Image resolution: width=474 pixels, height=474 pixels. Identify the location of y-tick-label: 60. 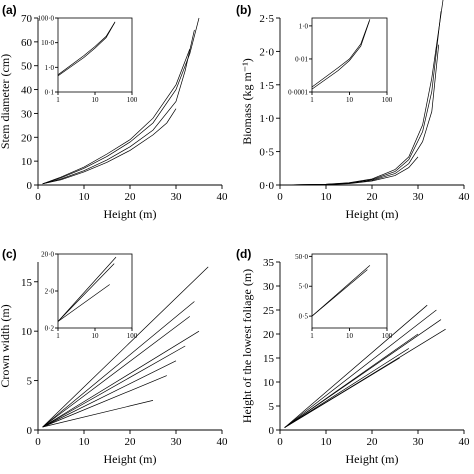
(27, 43).